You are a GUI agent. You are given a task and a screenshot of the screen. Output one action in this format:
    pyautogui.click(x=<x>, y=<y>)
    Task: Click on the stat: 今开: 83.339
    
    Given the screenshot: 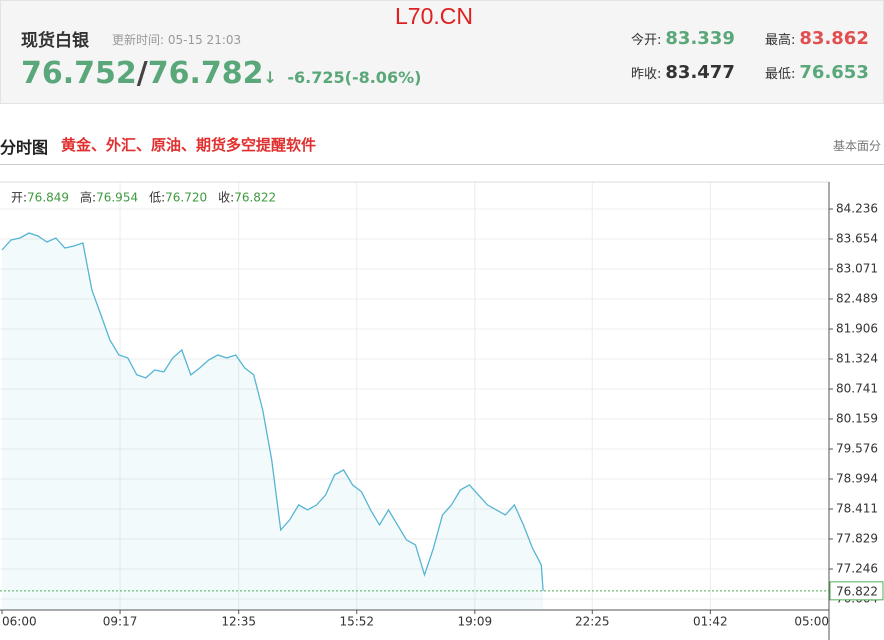 What is the action you would take?
    pyautogui.click(x=683, y=38)
    